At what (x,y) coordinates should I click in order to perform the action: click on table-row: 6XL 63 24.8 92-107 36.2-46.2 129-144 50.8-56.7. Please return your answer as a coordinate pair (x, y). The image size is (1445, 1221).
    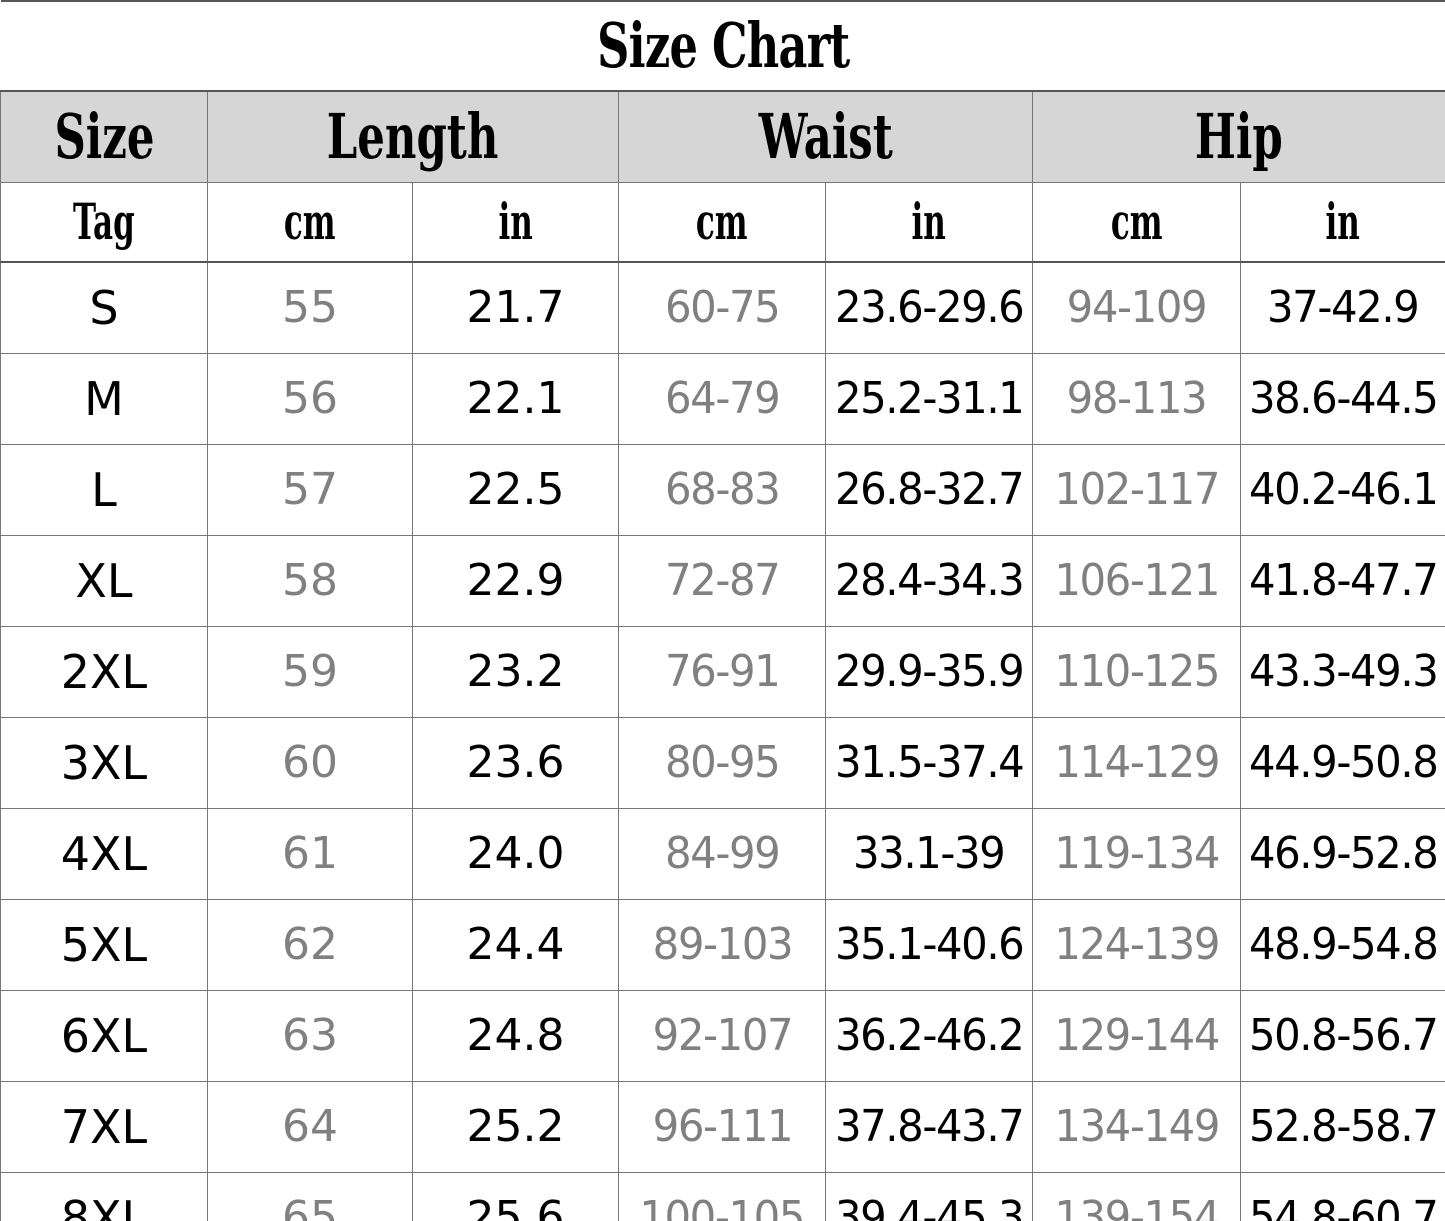
    Looking at the image, I should click on (722, 1036).